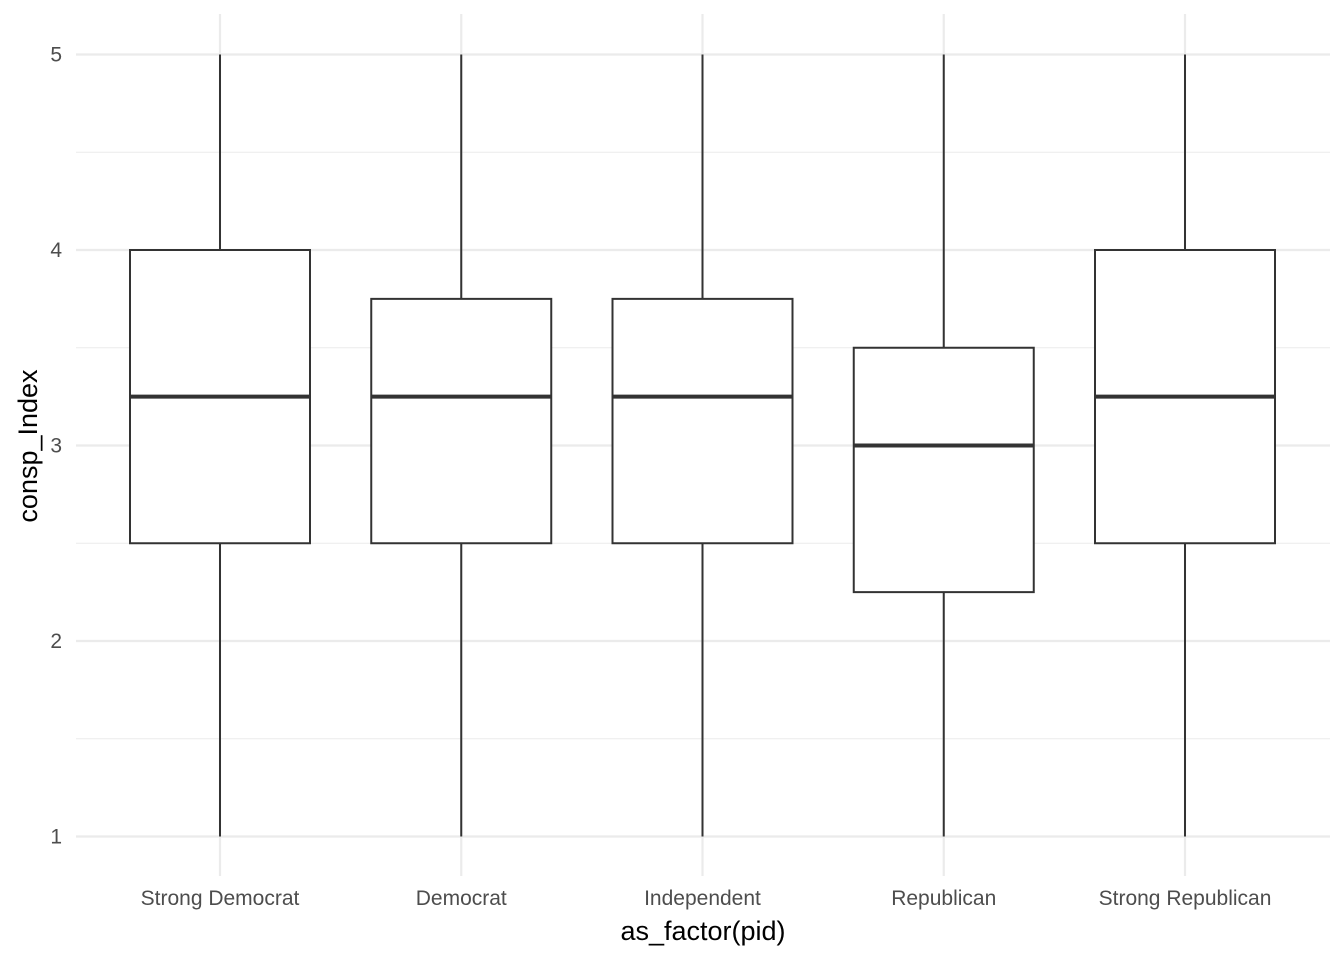 This screenshot has width=1344, height=960. I want to click on box-strong-democrat, so click(220, 445).